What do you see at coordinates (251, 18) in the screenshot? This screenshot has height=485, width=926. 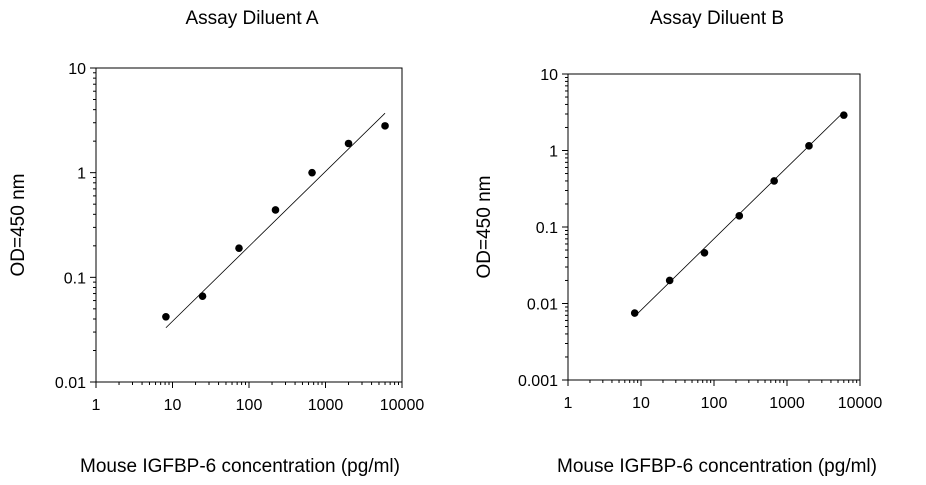 I see `chart-title: Assay Diluent A` at bounding box center [251, 18].